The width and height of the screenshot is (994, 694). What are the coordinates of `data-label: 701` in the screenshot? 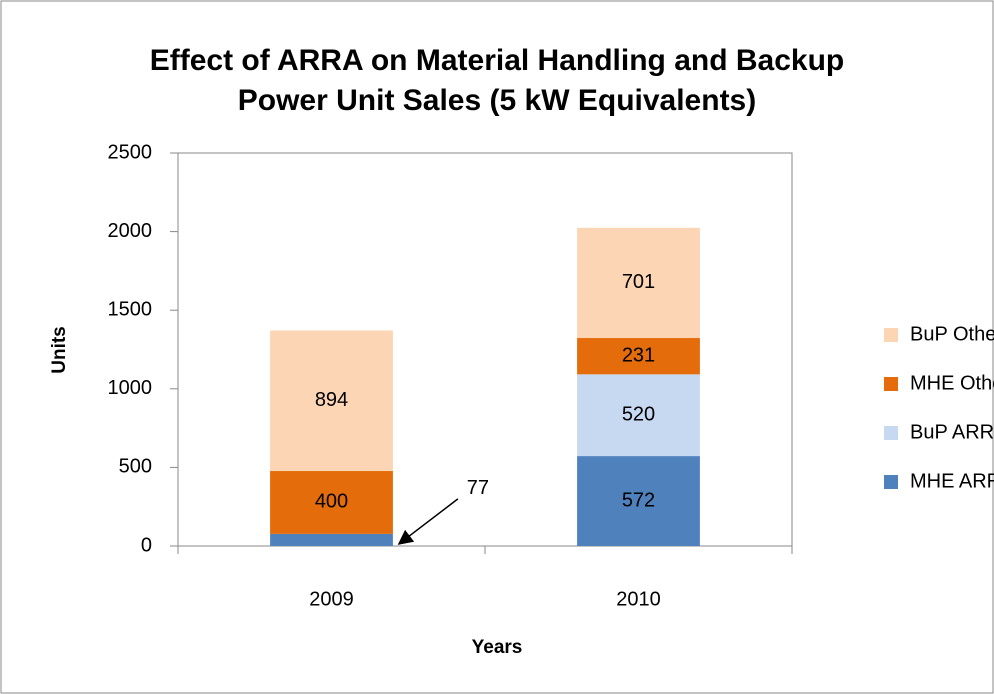 It's located at (638, 282).